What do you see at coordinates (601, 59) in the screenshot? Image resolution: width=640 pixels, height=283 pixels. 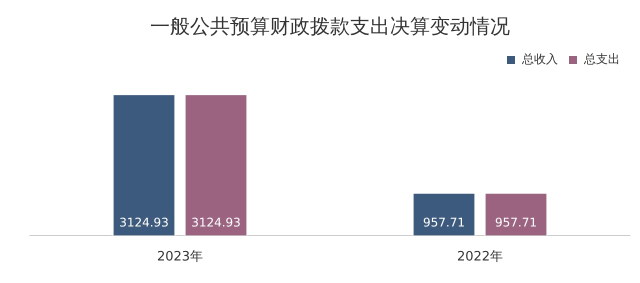 I see `legend-label: 总支出` at bounding box center [601, 59].